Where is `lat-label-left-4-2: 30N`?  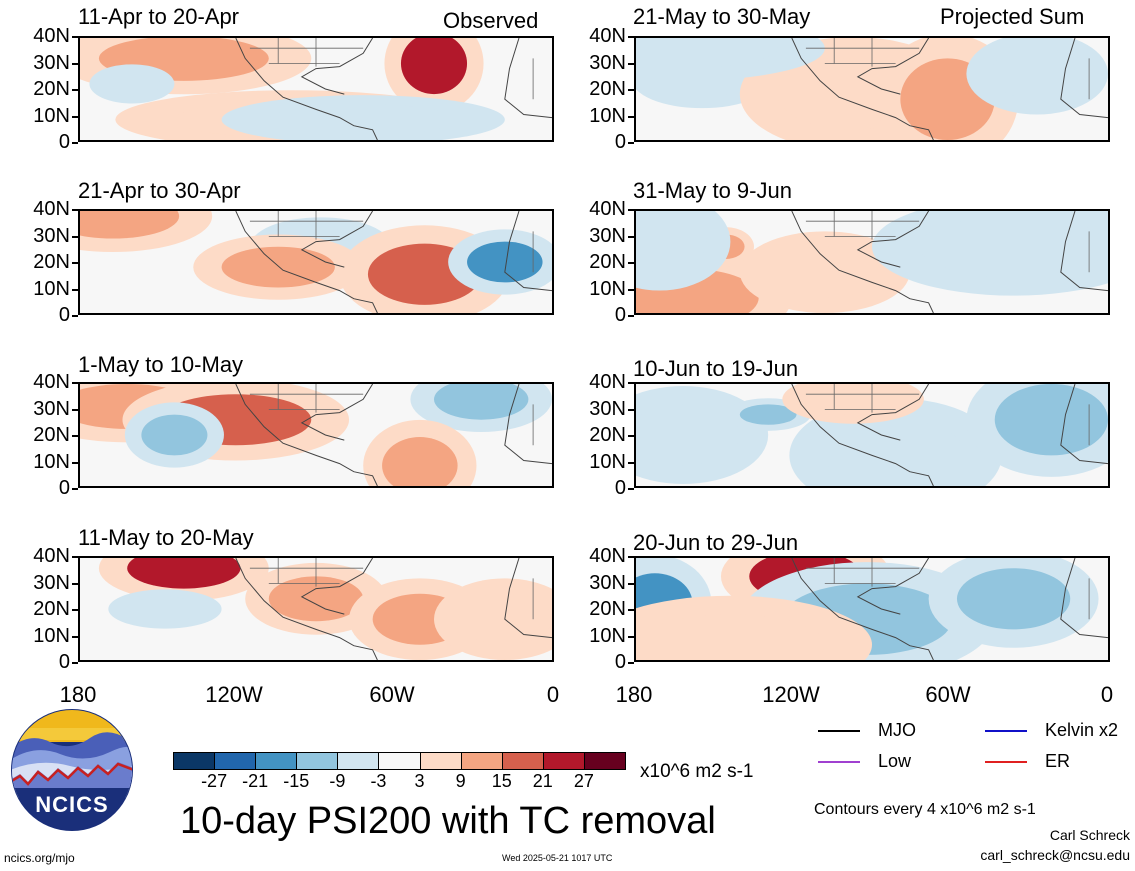
lat-label-left-4-2: 30N is located at coordinates (51, 582).